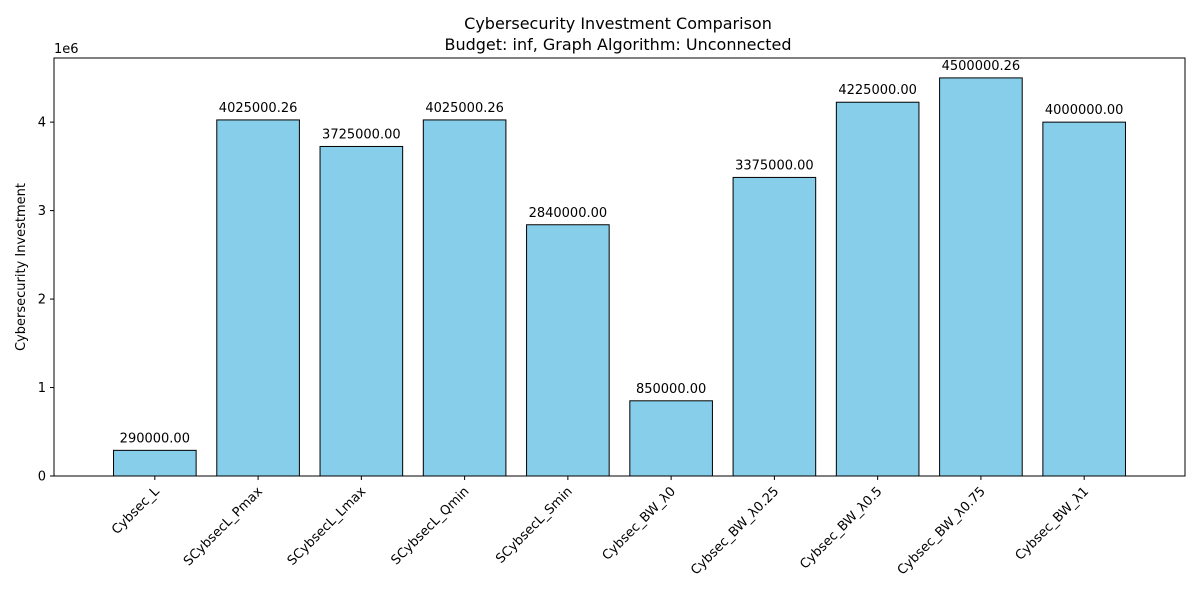 The width and height of the screenshot is (1200, 604). Describe the element at coordinates (431, 526) in the screenshot. I see `x-tick-label: SCybsecL_Qmin` at that location.